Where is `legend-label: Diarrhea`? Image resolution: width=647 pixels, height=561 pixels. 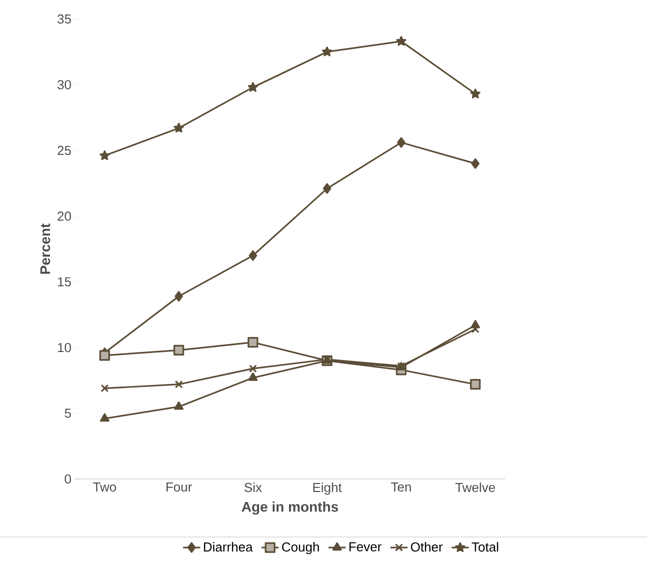
legend-label: Diarrhea is located at coordinates (228, 547).